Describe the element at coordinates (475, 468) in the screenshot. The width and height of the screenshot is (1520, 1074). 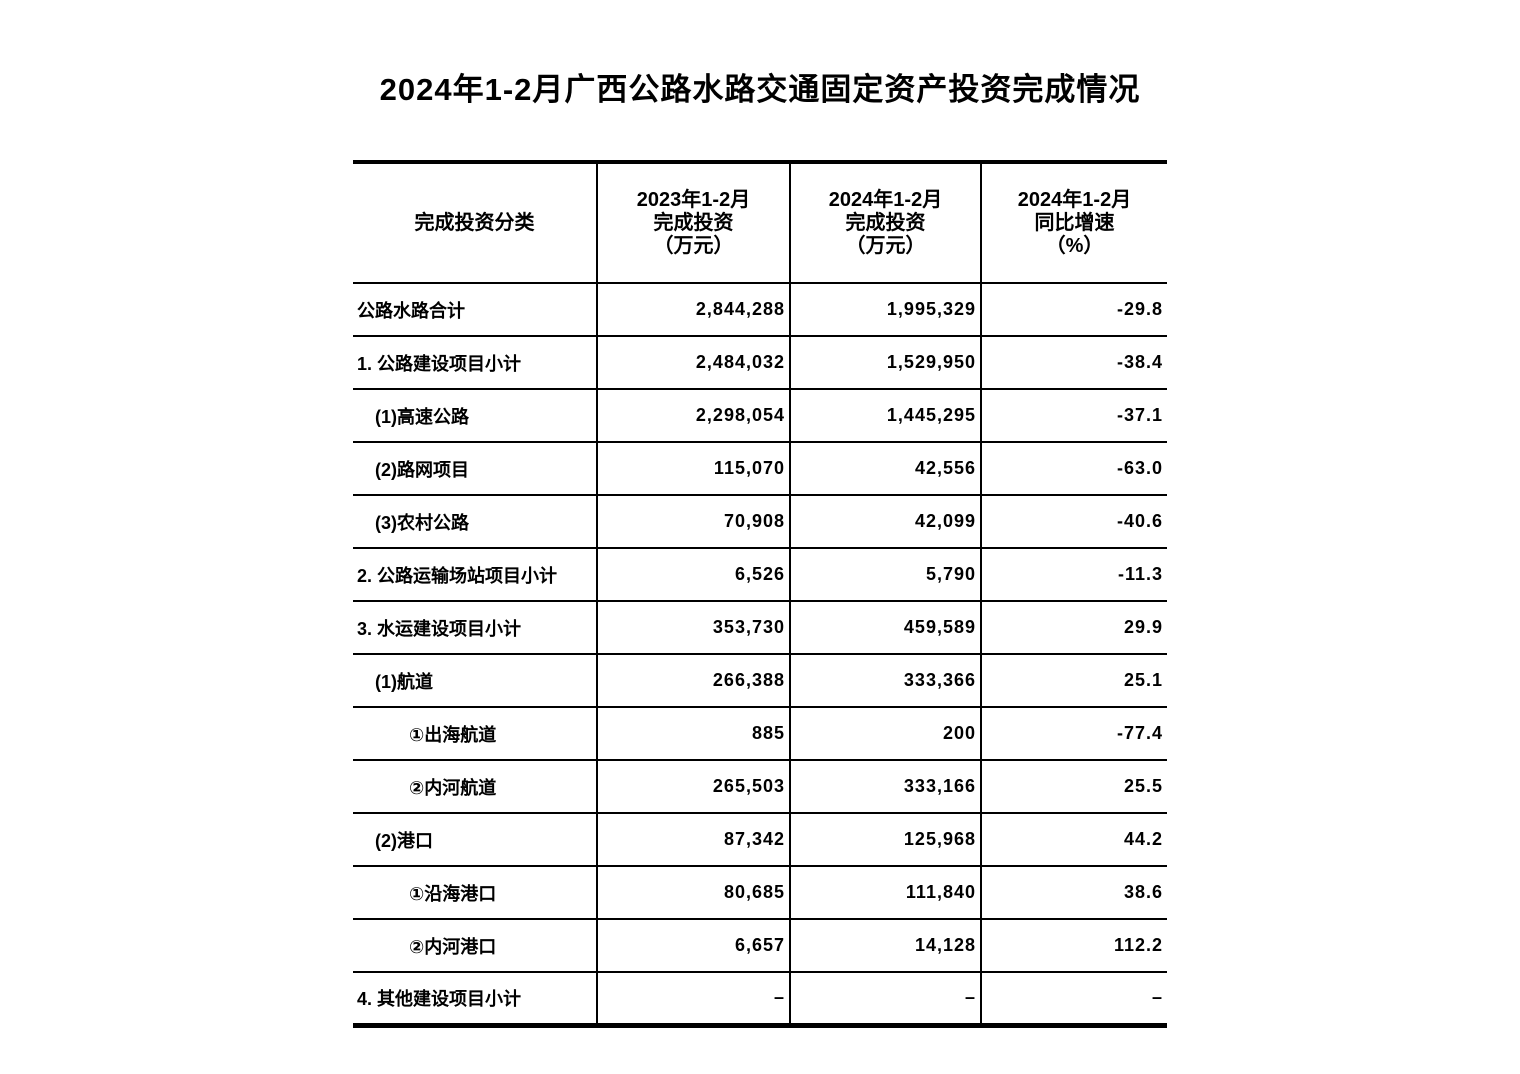
I see `category-cell: (2)路网项目` at that location.